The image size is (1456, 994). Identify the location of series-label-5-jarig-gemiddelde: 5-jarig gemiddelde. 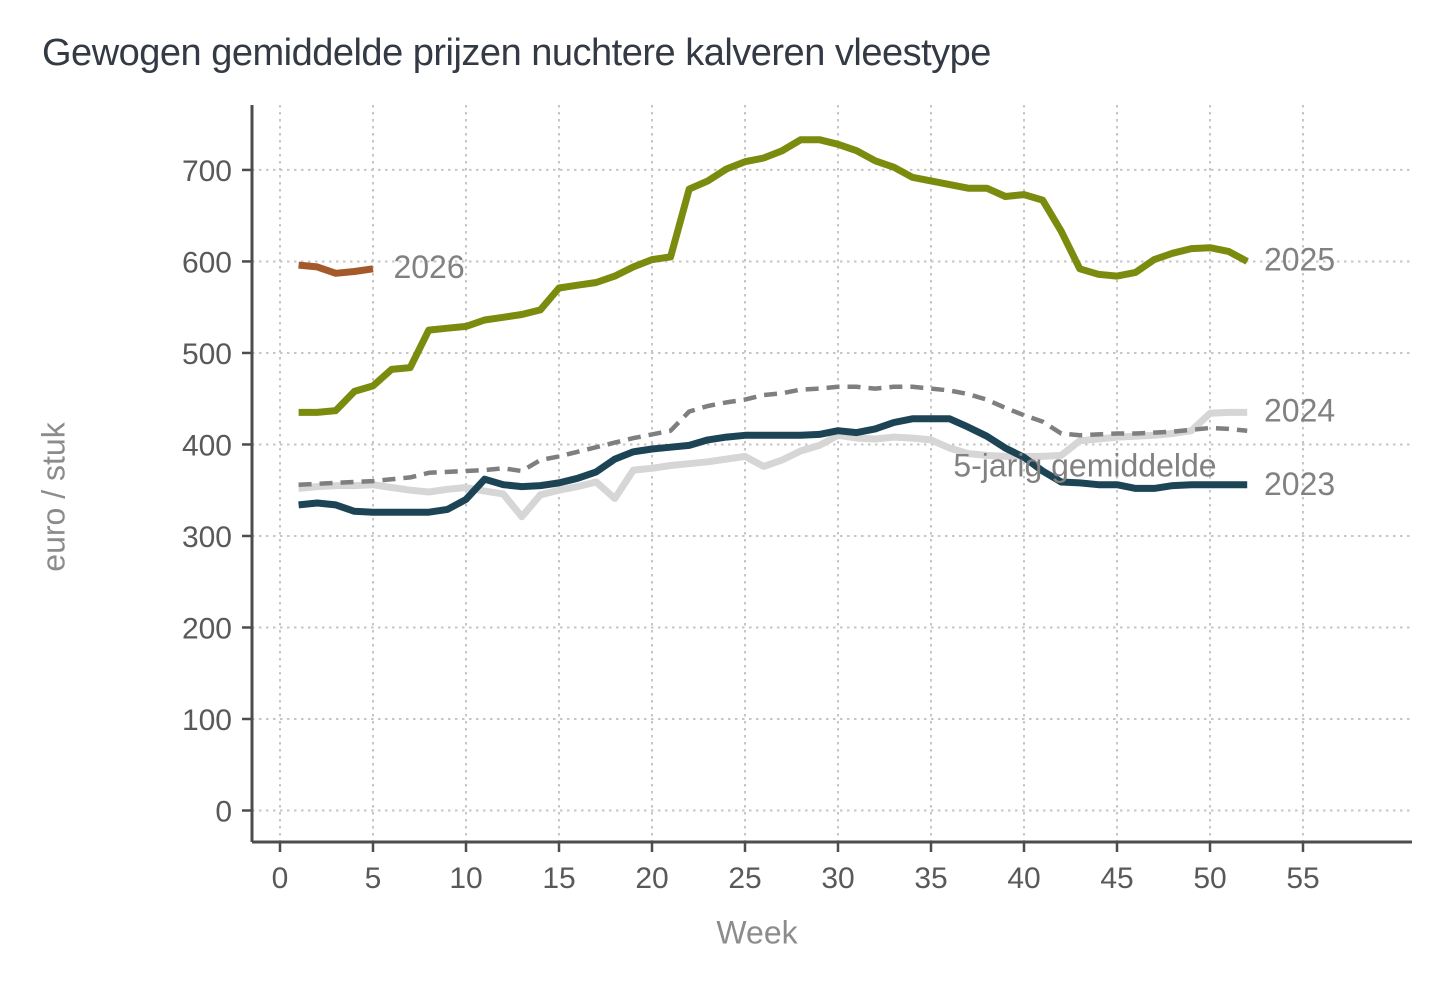
(1084, 466).